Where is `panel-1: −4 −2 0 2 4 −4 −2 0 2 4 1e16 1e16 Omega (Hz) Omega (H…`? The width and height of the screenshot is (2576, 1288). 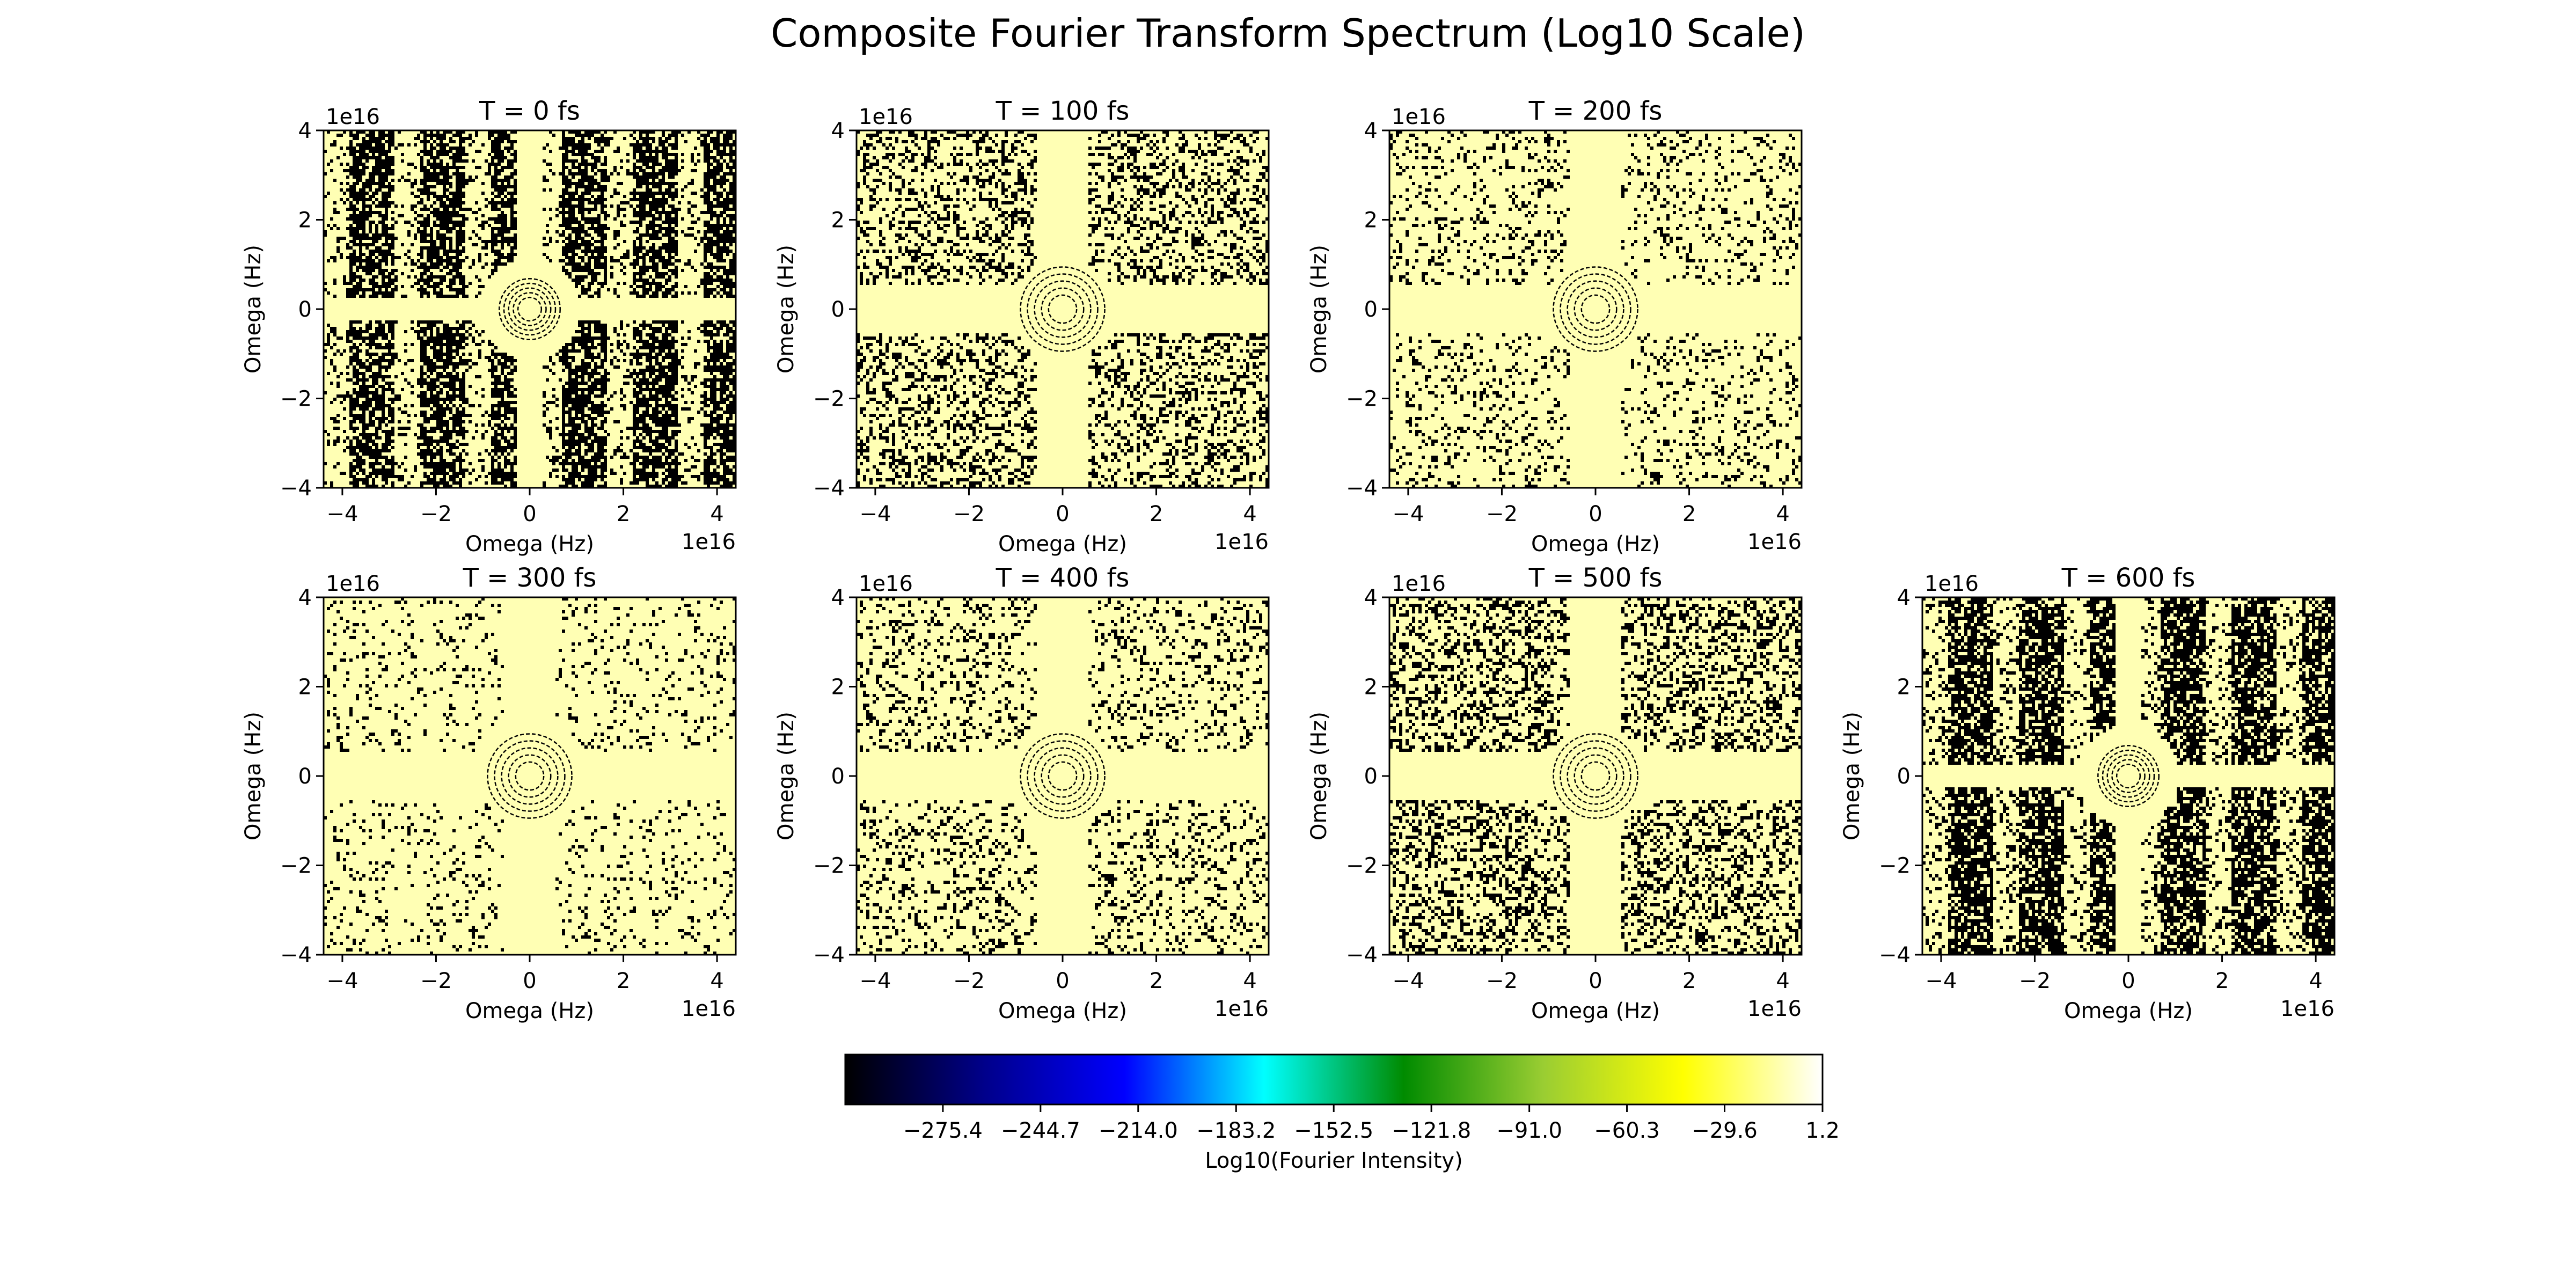
panel-1: −4 −2 0 2 4 −4 −2 0 2 4 1e16 1e16 Omega (Hz) Omega (H… is located at coordinates (1022, 326).